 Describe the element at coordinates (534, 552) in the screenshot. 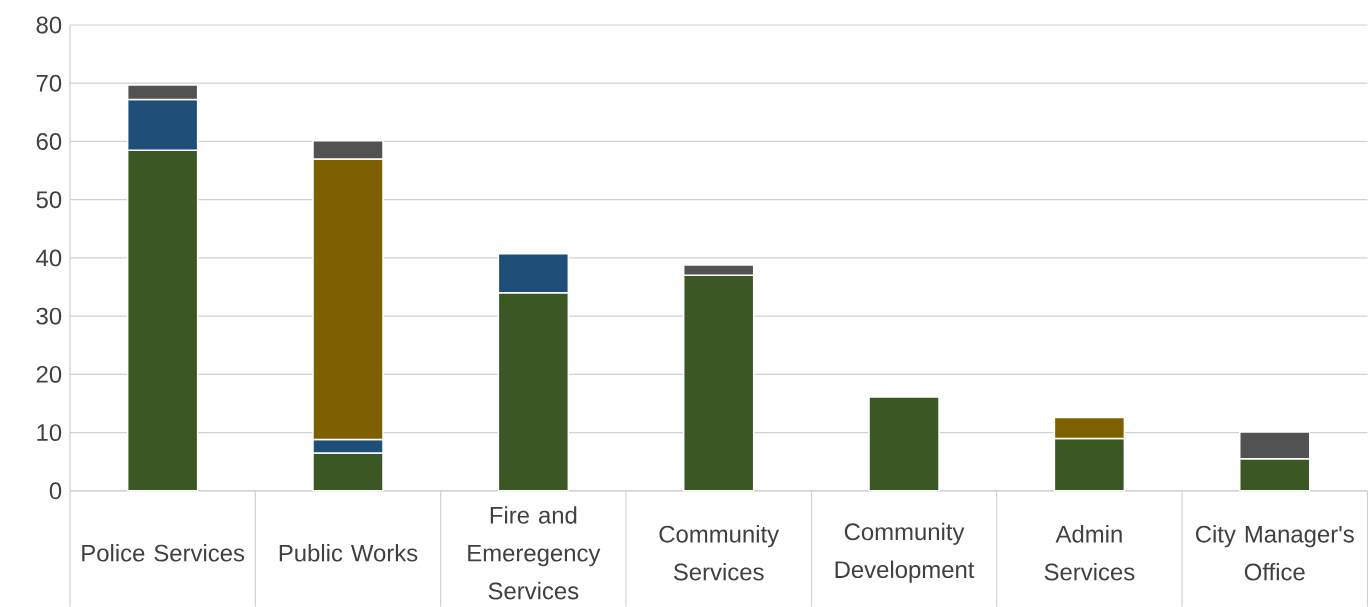

I see `x-tick-label: Fire and Emeregency Services` at that location.